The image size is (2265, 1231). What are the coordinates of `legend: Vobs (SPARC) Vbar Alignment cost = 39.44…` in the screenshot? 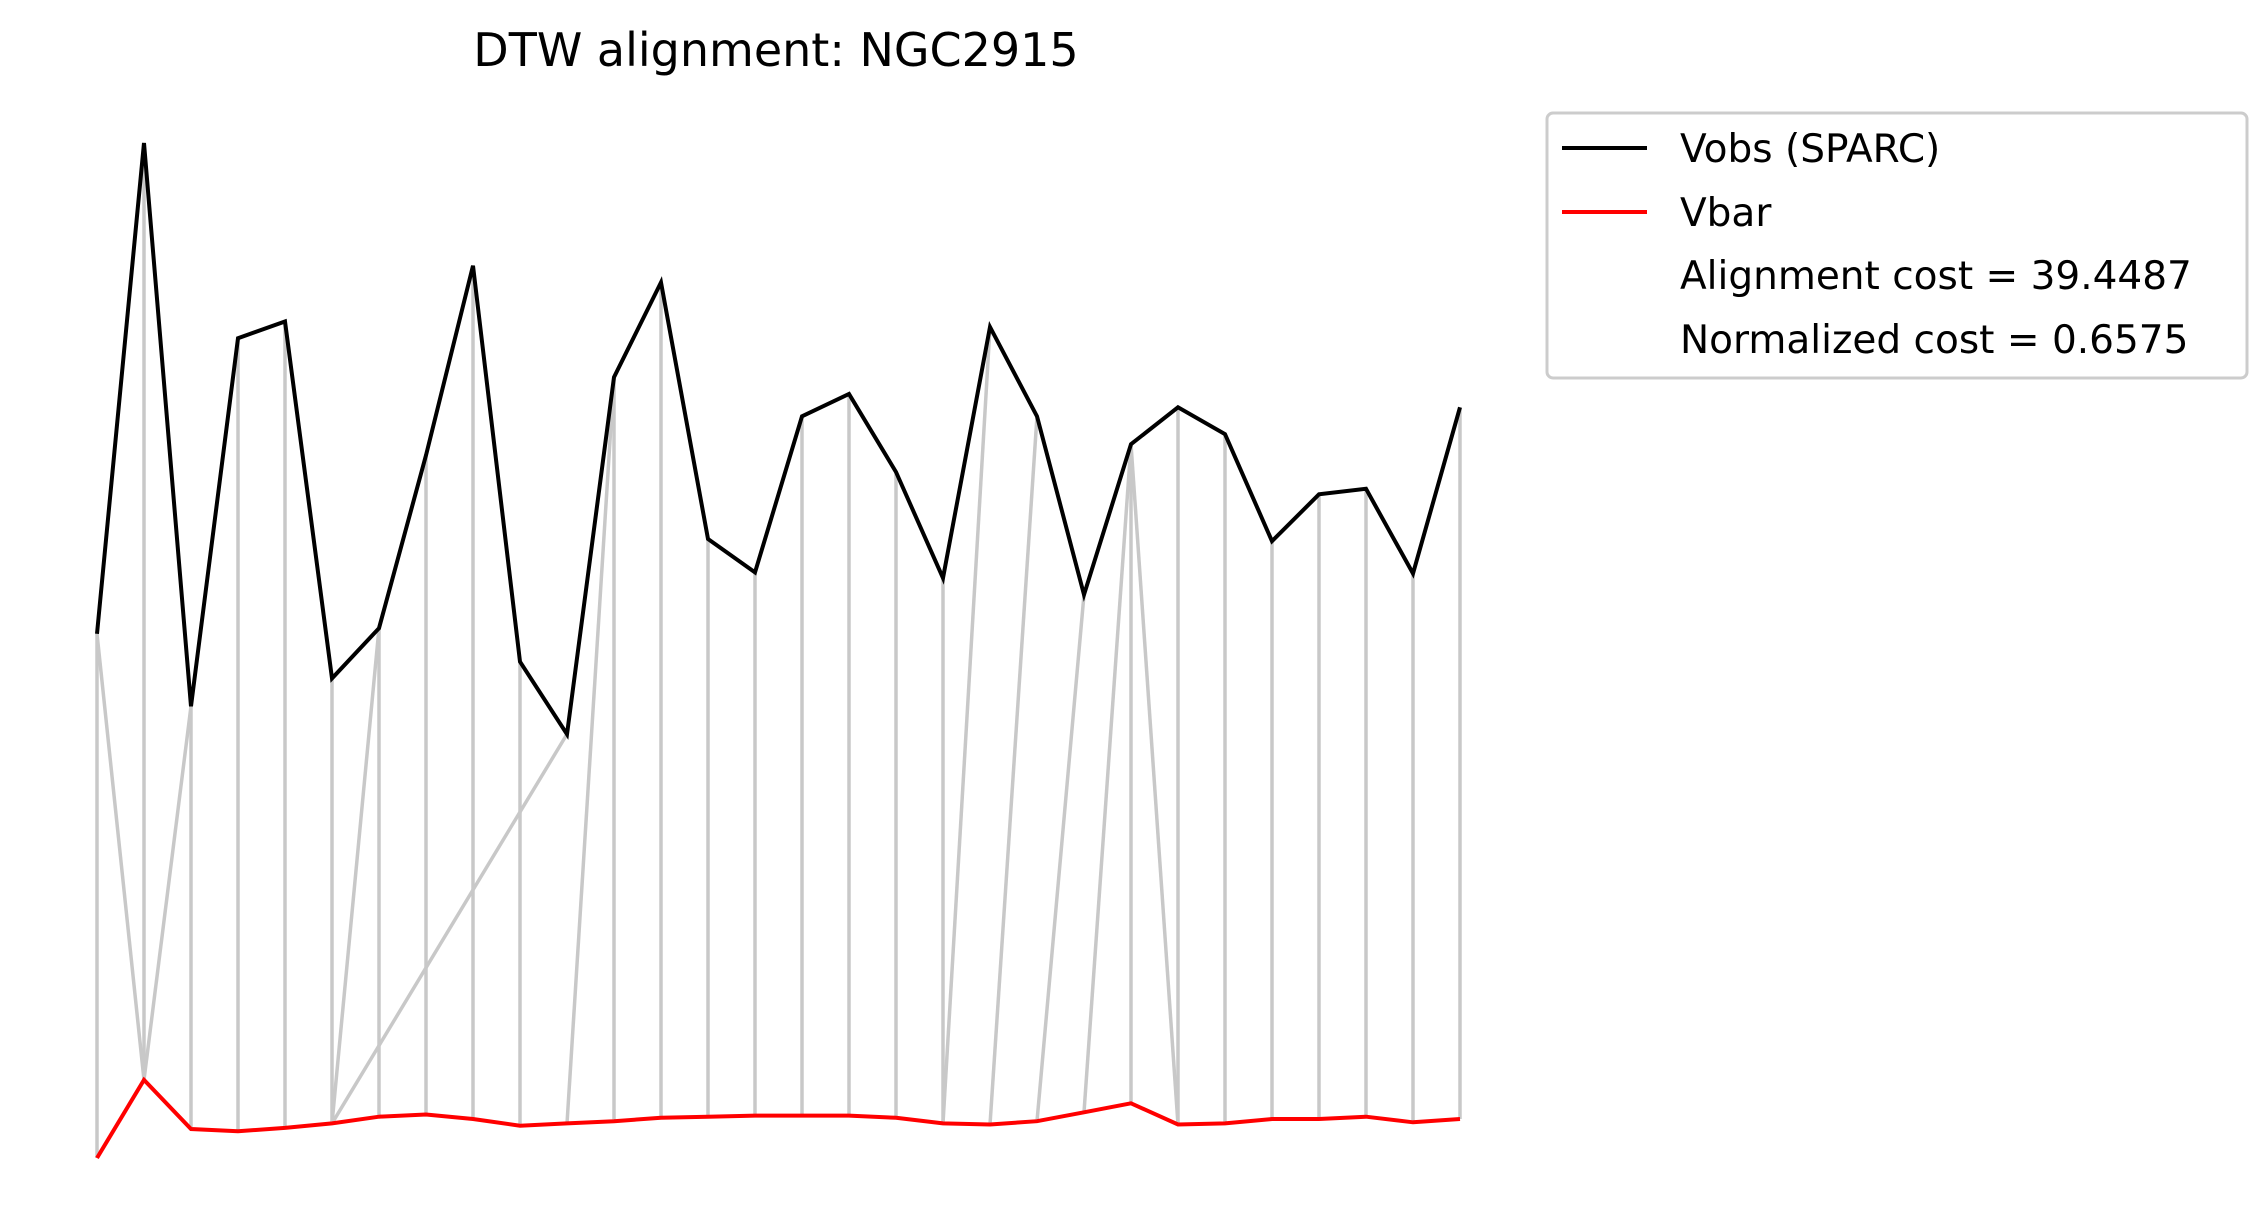 It's located at (1897, 245).